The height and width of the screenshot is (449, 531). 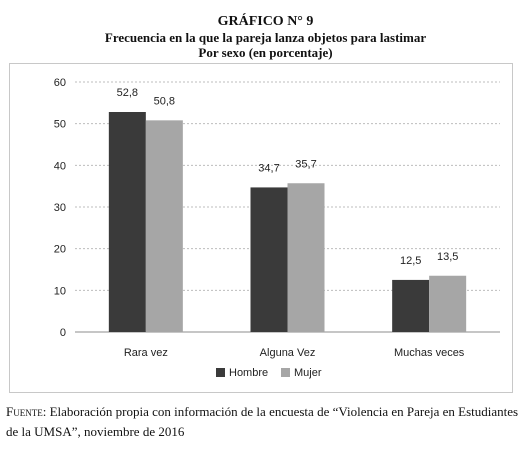 I want to click on x-category-label: Alguna Vez, so click(x=288, y=353).